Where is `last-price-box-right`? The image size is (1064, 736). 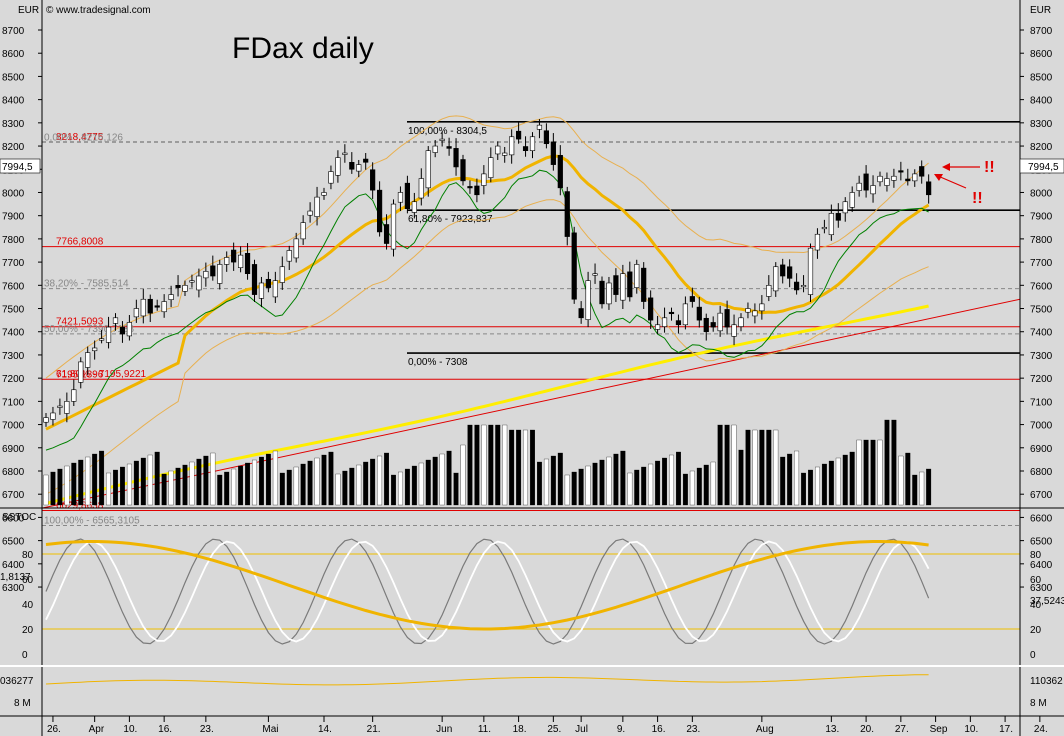
last-price-box-right is located at coordinates (1041, 166).